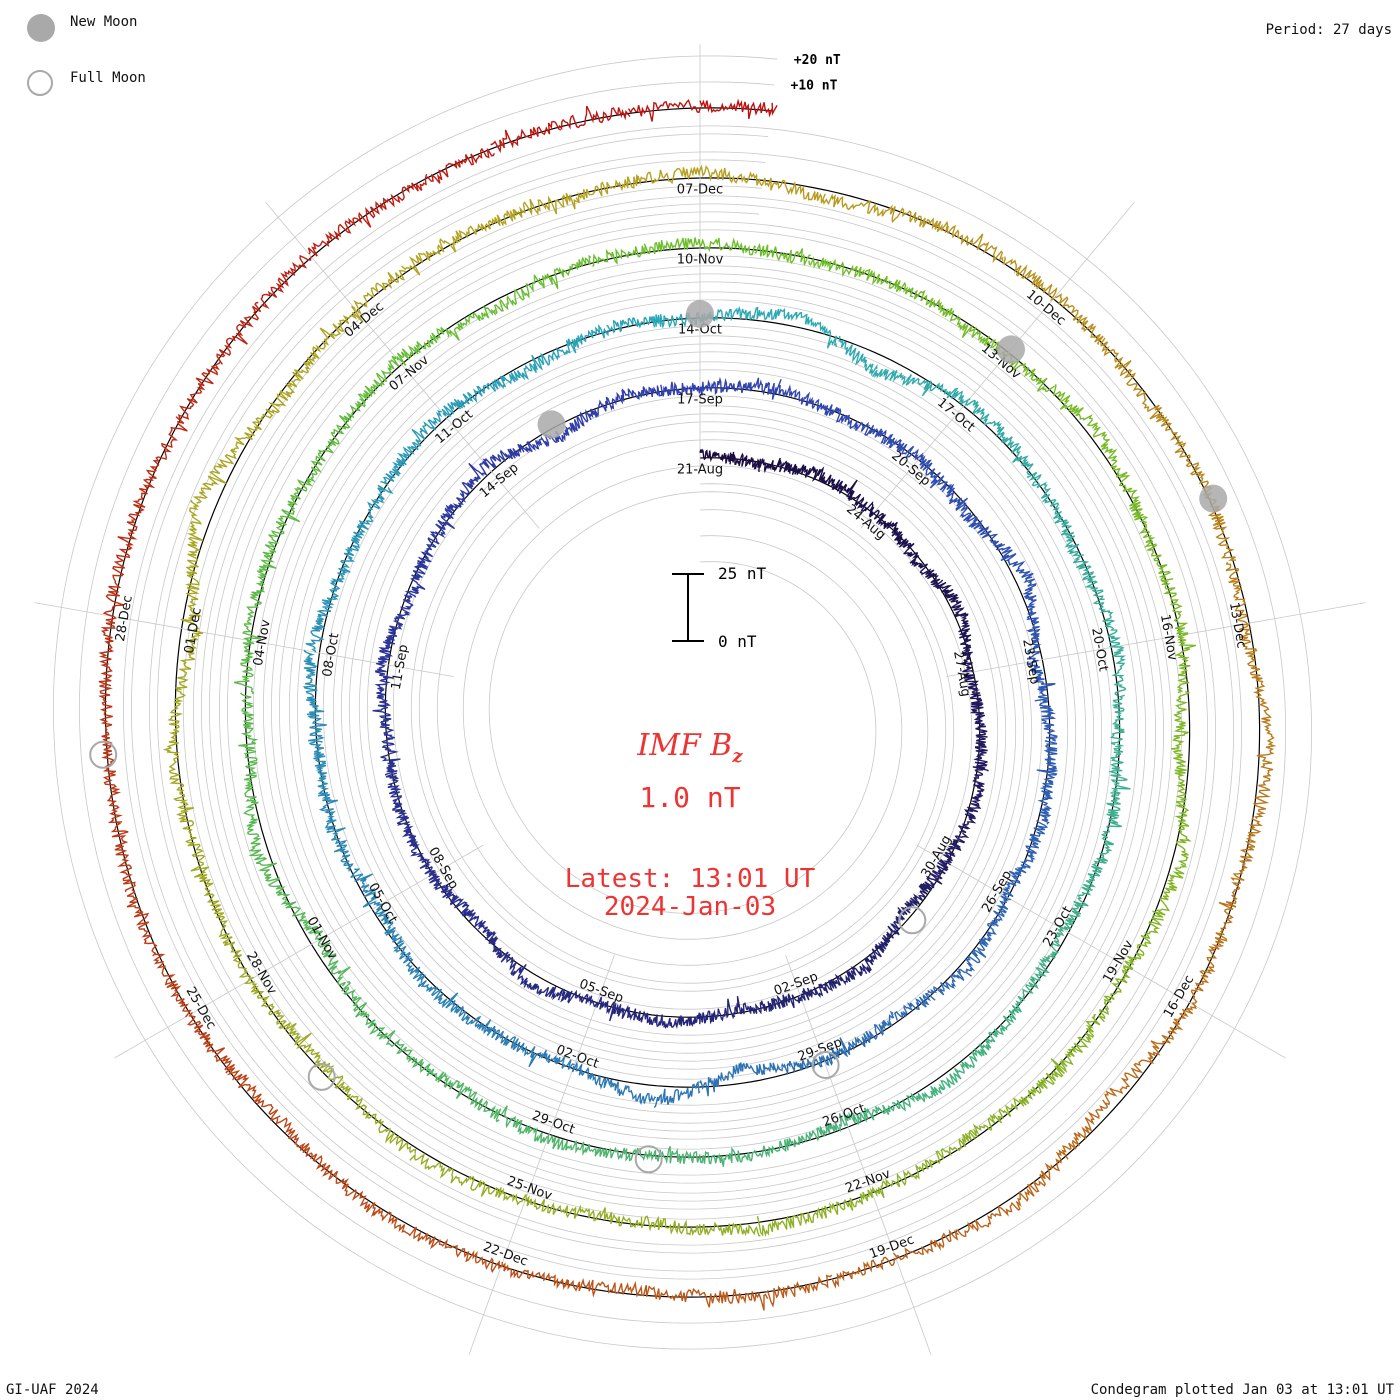 The height and width of the screenshot is (1400, 1400). I want to click on date-label: 13-Dec, so click(1237, 625).